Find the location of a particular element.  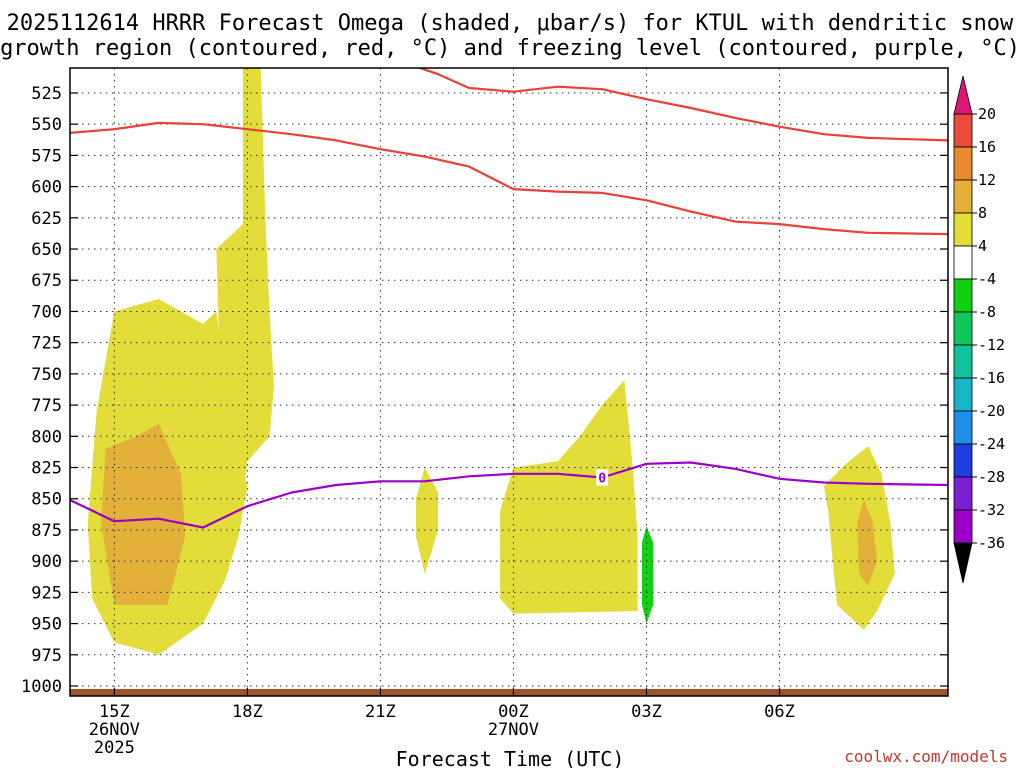

colorbar-label: 8 is located at coordinates (982, 213).